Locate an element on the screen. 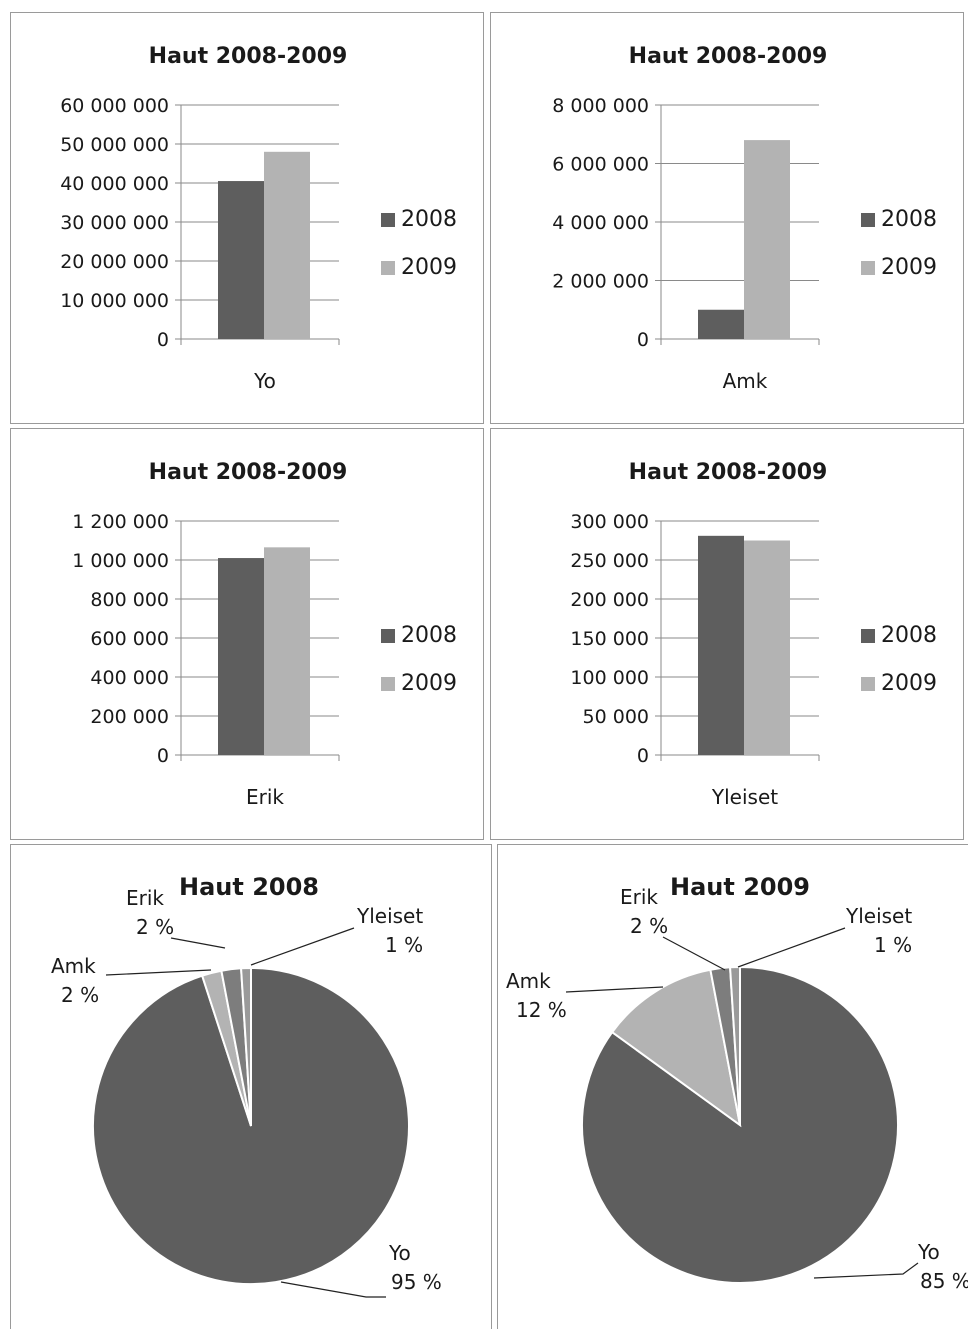 This screenshot has height=1329, width=968. y-tick-label: 1 200 000 is located at coordinates (120, 522).